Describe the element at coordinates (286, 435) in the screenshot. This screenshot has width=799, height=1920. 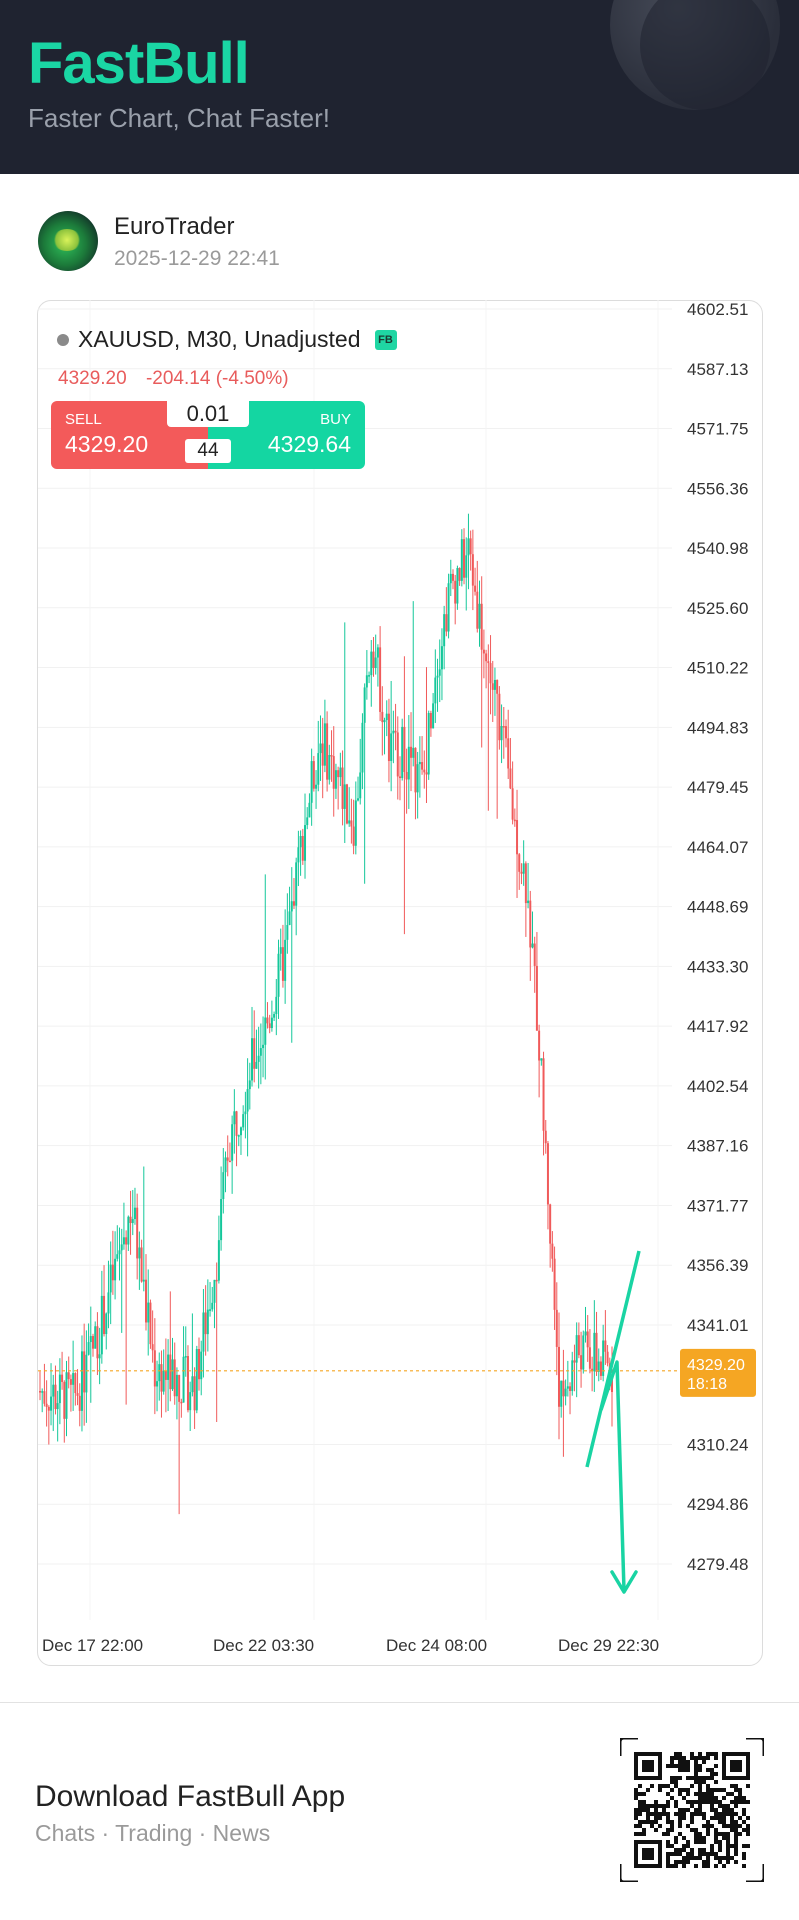
I see `buy-button: BUY 4329.64` at that location.